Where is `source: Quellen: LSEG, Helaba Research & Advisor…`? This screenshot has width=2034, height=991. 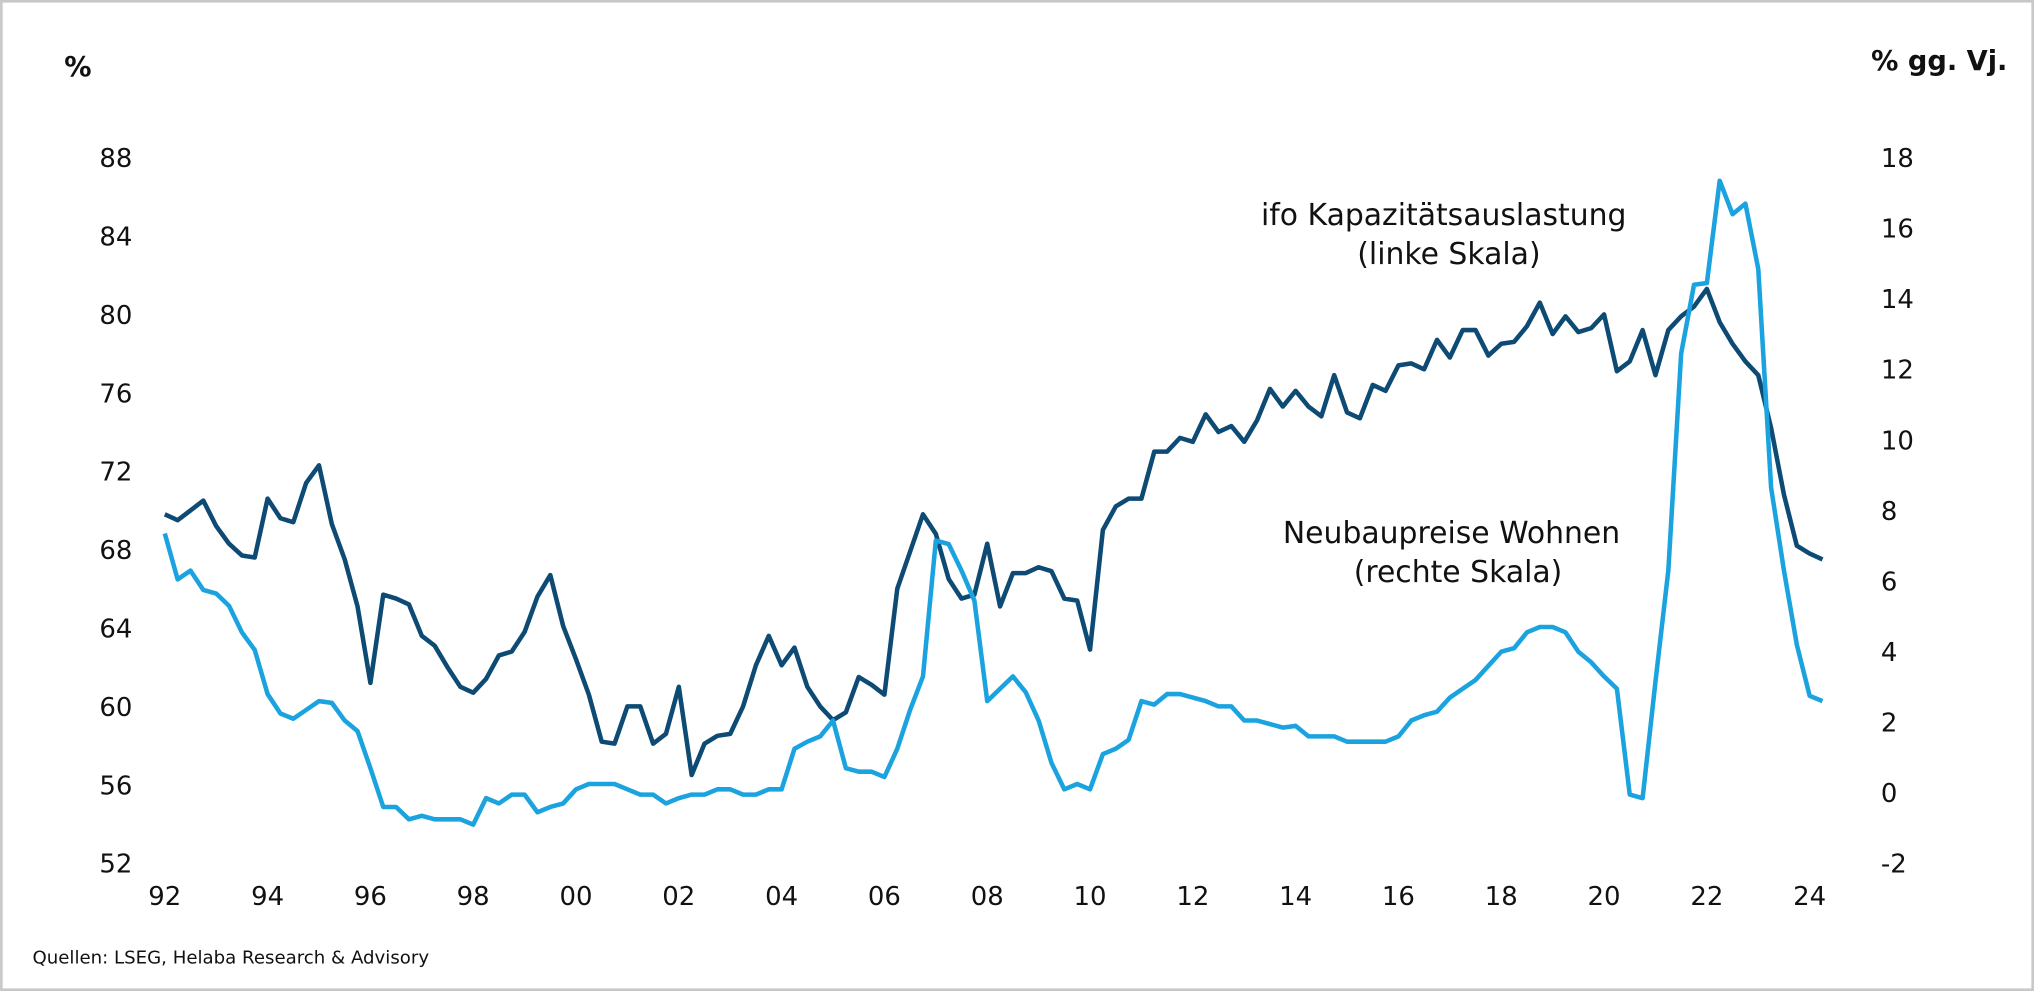 source: Quellen: LSEG, Helaba Research & Advisor… is located at coordinates (230, 958).